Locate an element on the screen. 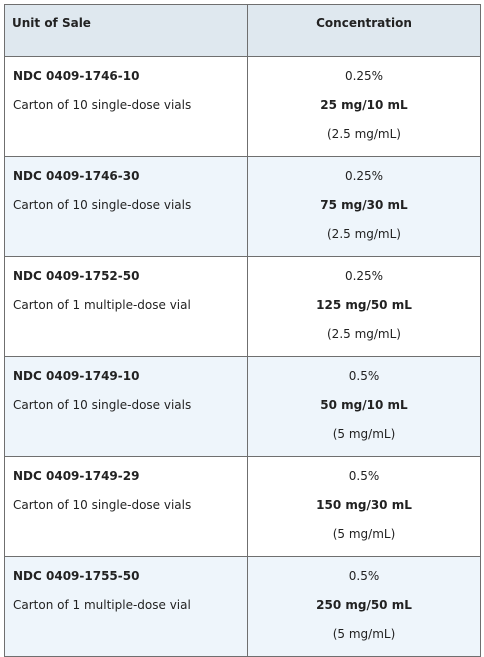 The height and width of the screenshot is (657, 484). concentration-amount: 75 mg/30 mL is located at coordinates (364, 205).